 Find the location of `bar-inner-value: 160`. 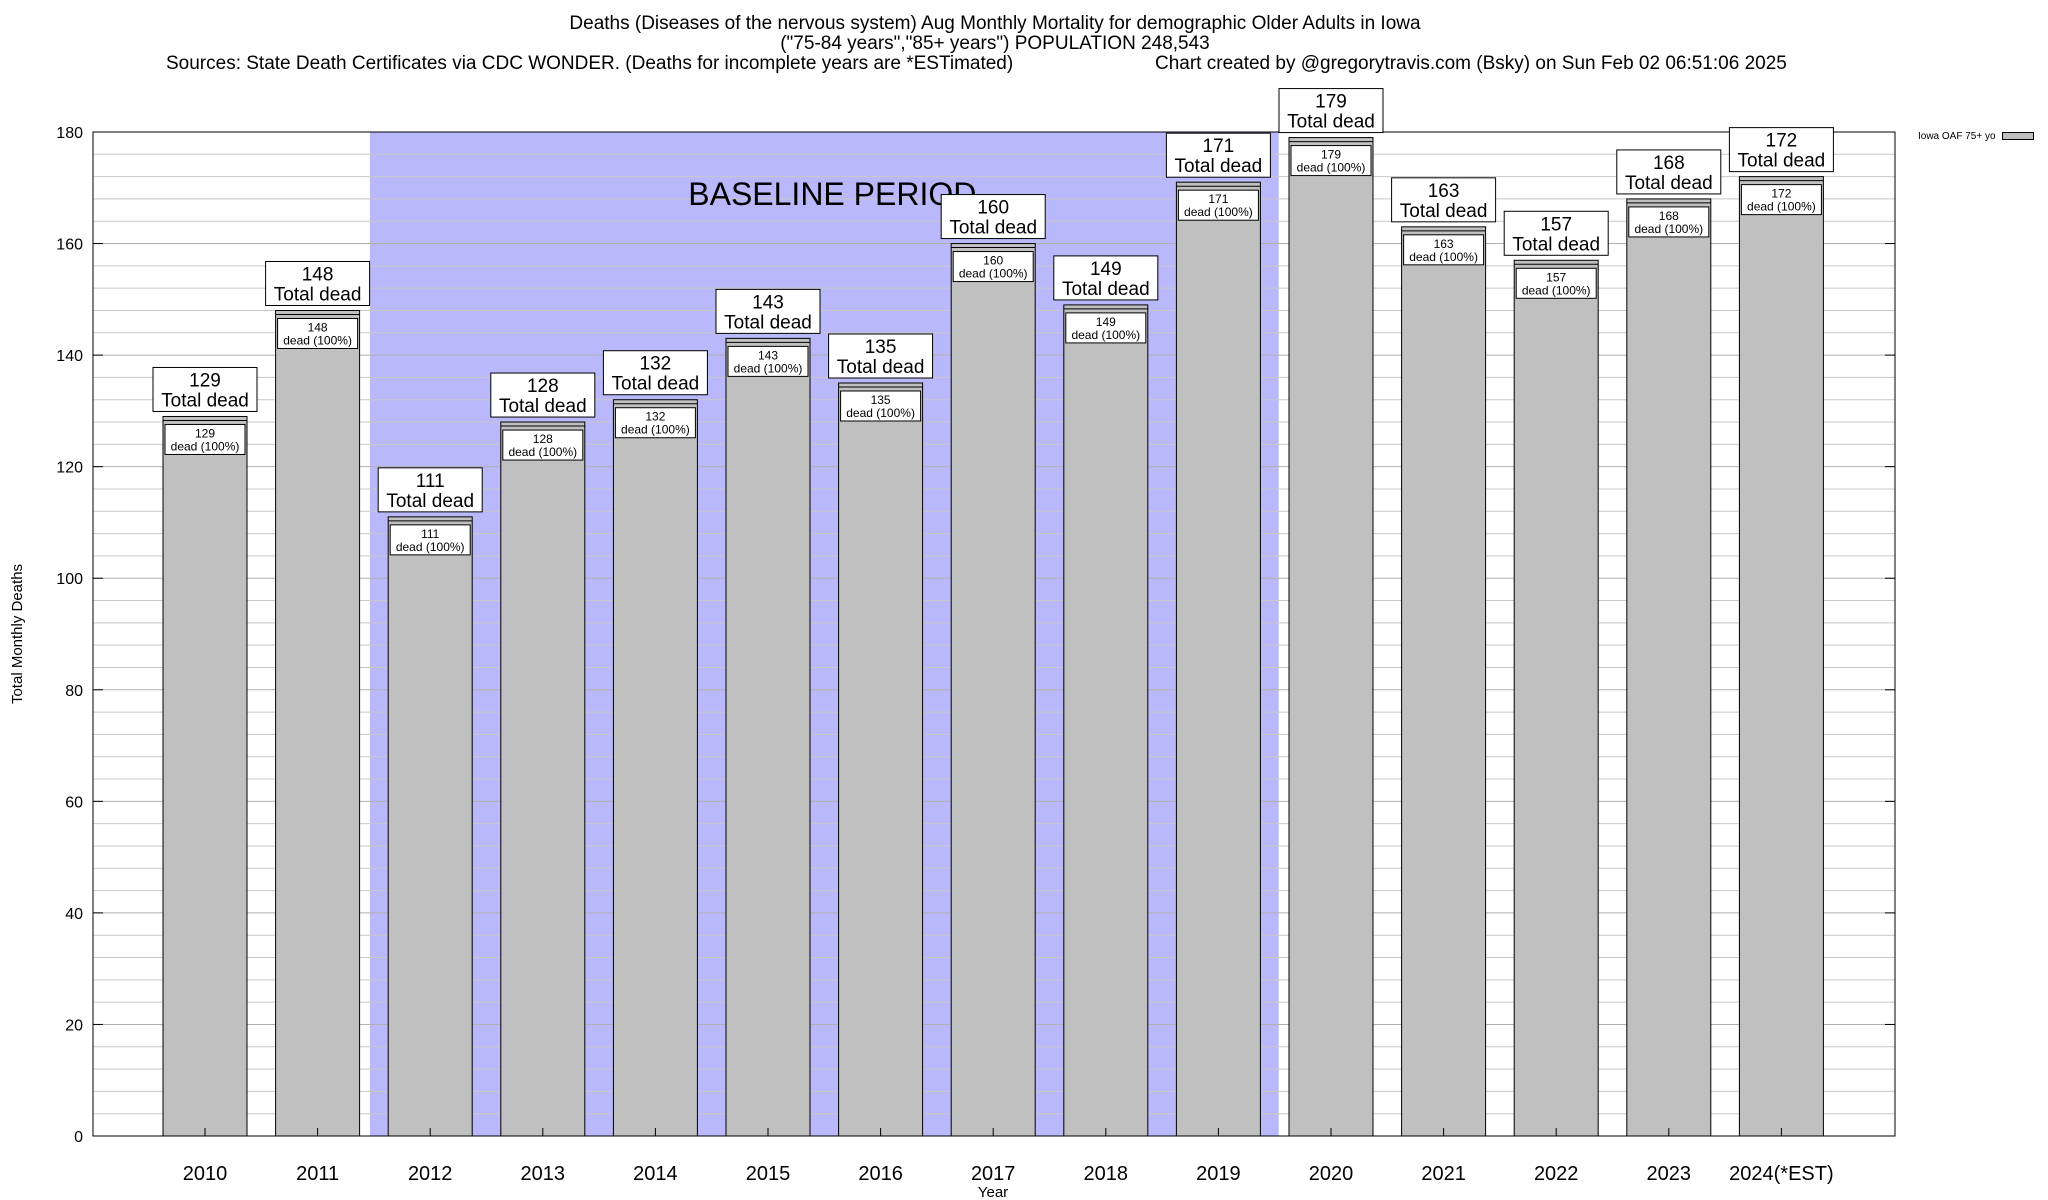

bar-inner-value: 160 is located at coordinates (993, 261).